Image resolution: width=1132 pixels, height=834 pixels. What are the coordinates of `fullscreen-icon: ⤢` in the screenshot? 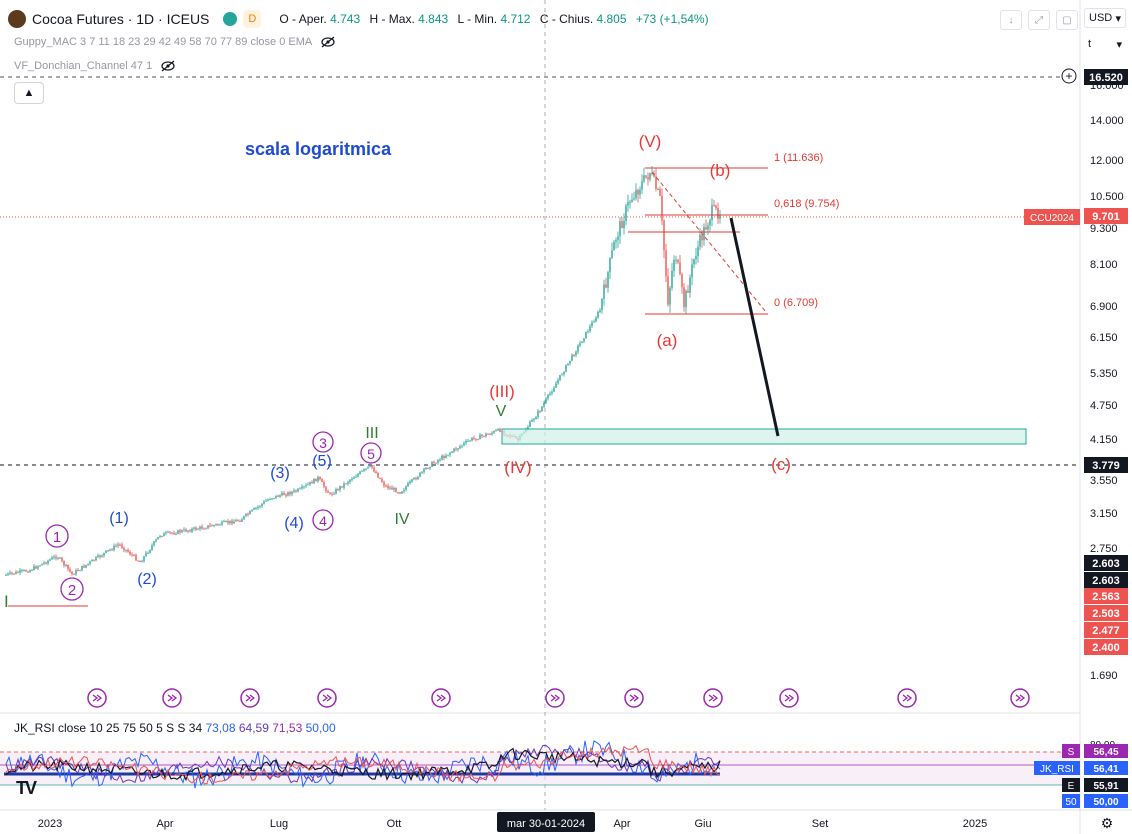 It's located at (1039, 20).